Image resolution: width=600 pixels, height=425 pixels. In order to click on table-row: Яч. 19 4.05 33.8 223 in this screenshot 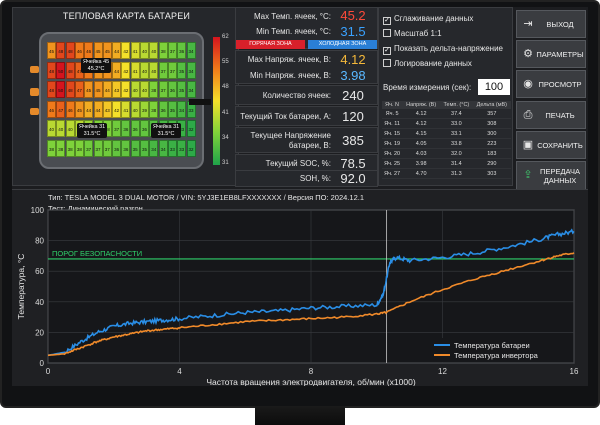, I will do `click(446, 143)`.